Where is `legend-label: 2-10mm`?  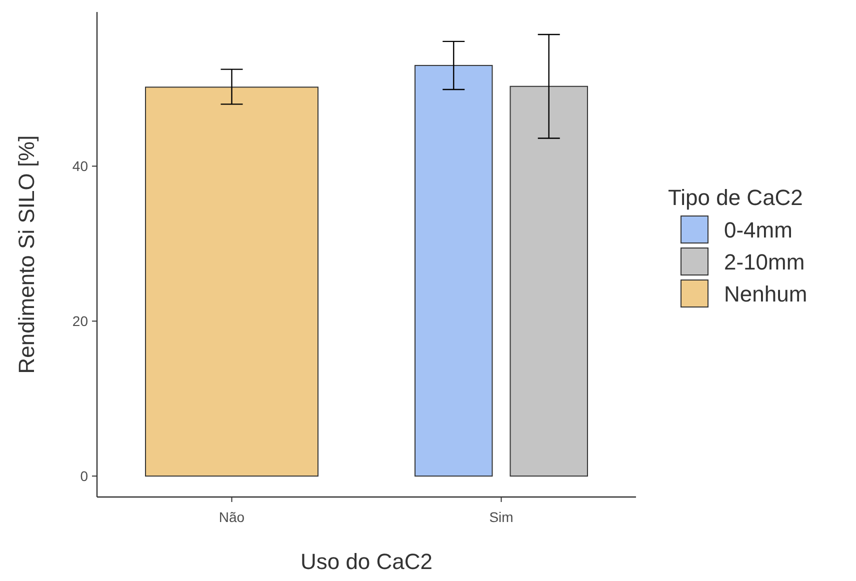 legend-label: 2-10mm is located at coordinates (764, 262).